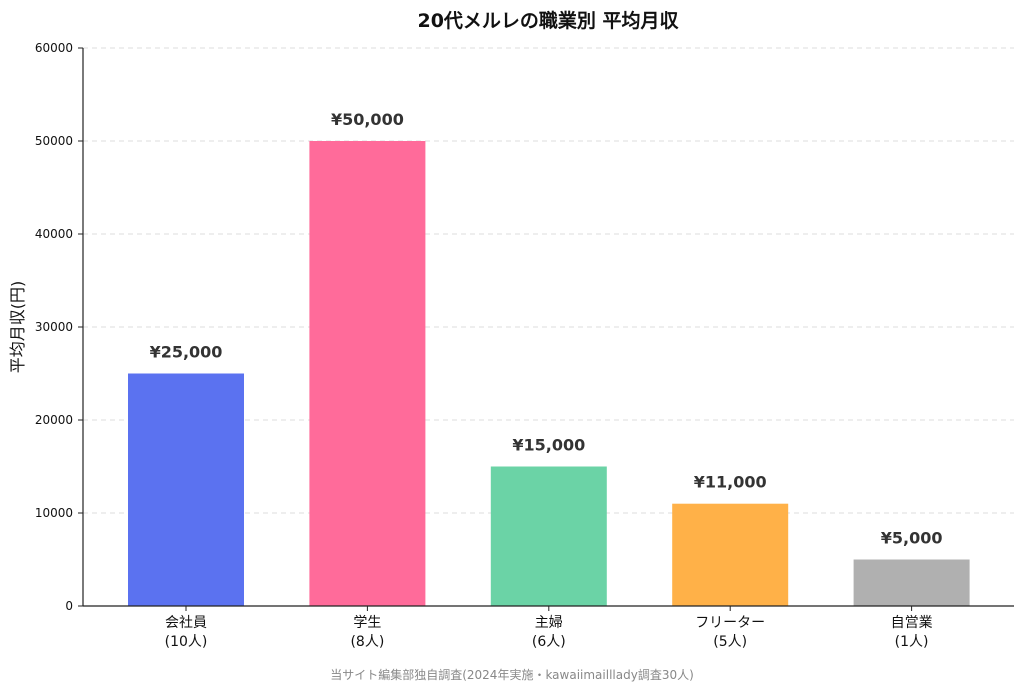 This screenshot has width=1024, height=694. Describe the element at coordinates (912, 642) in the screenshot. I see `x-tick-count-label: (1人)` at that location.